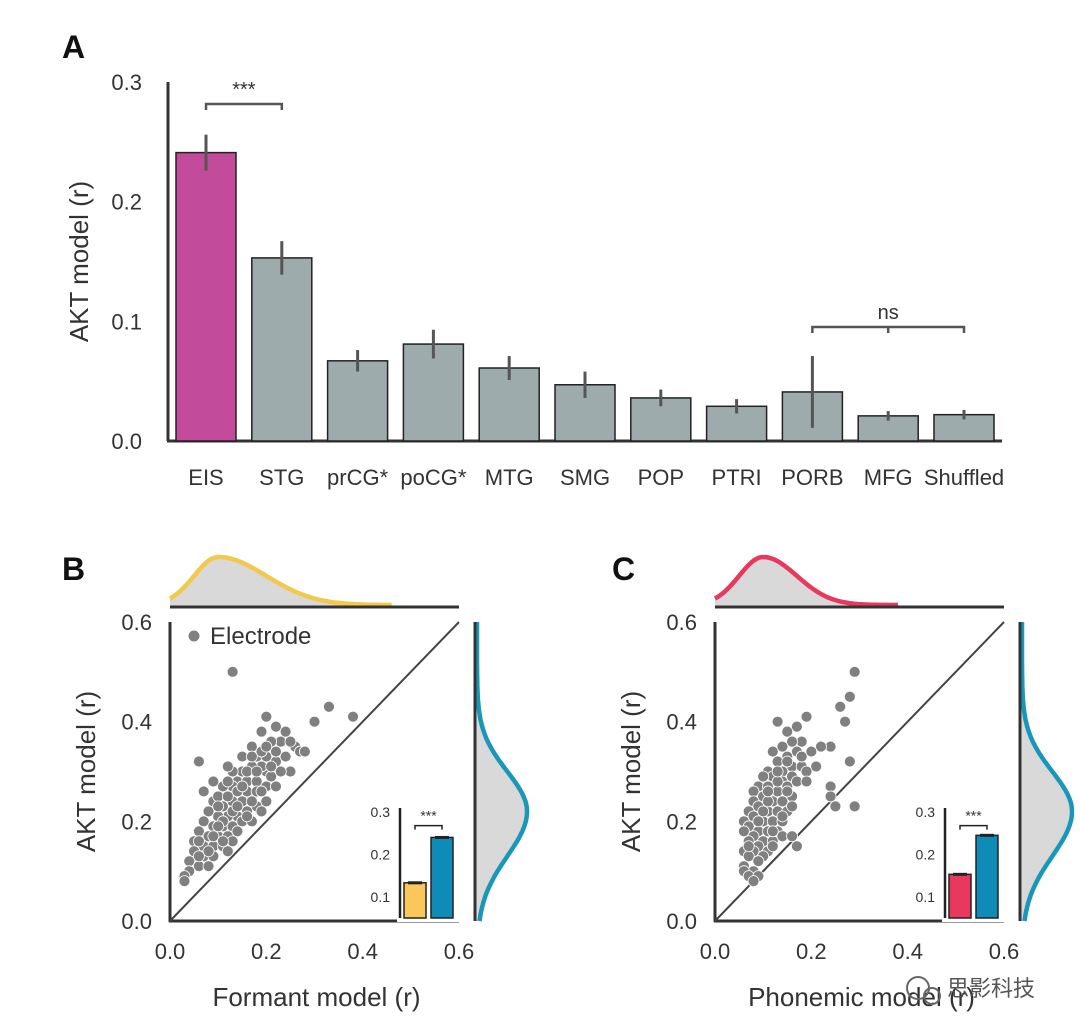  Describe the element at coordinates (661, 477) in the screenshot. I see `x-tick-label: POP` at that location.